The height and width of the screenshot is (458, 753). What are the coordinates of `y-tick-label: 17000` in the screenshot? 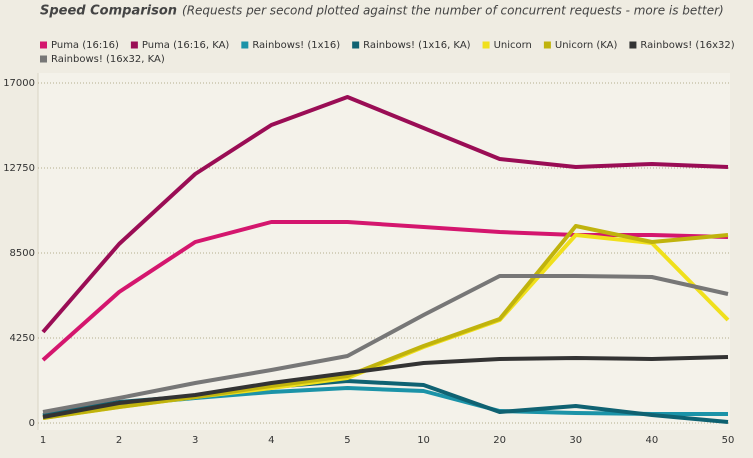 It's located at (19, 83).